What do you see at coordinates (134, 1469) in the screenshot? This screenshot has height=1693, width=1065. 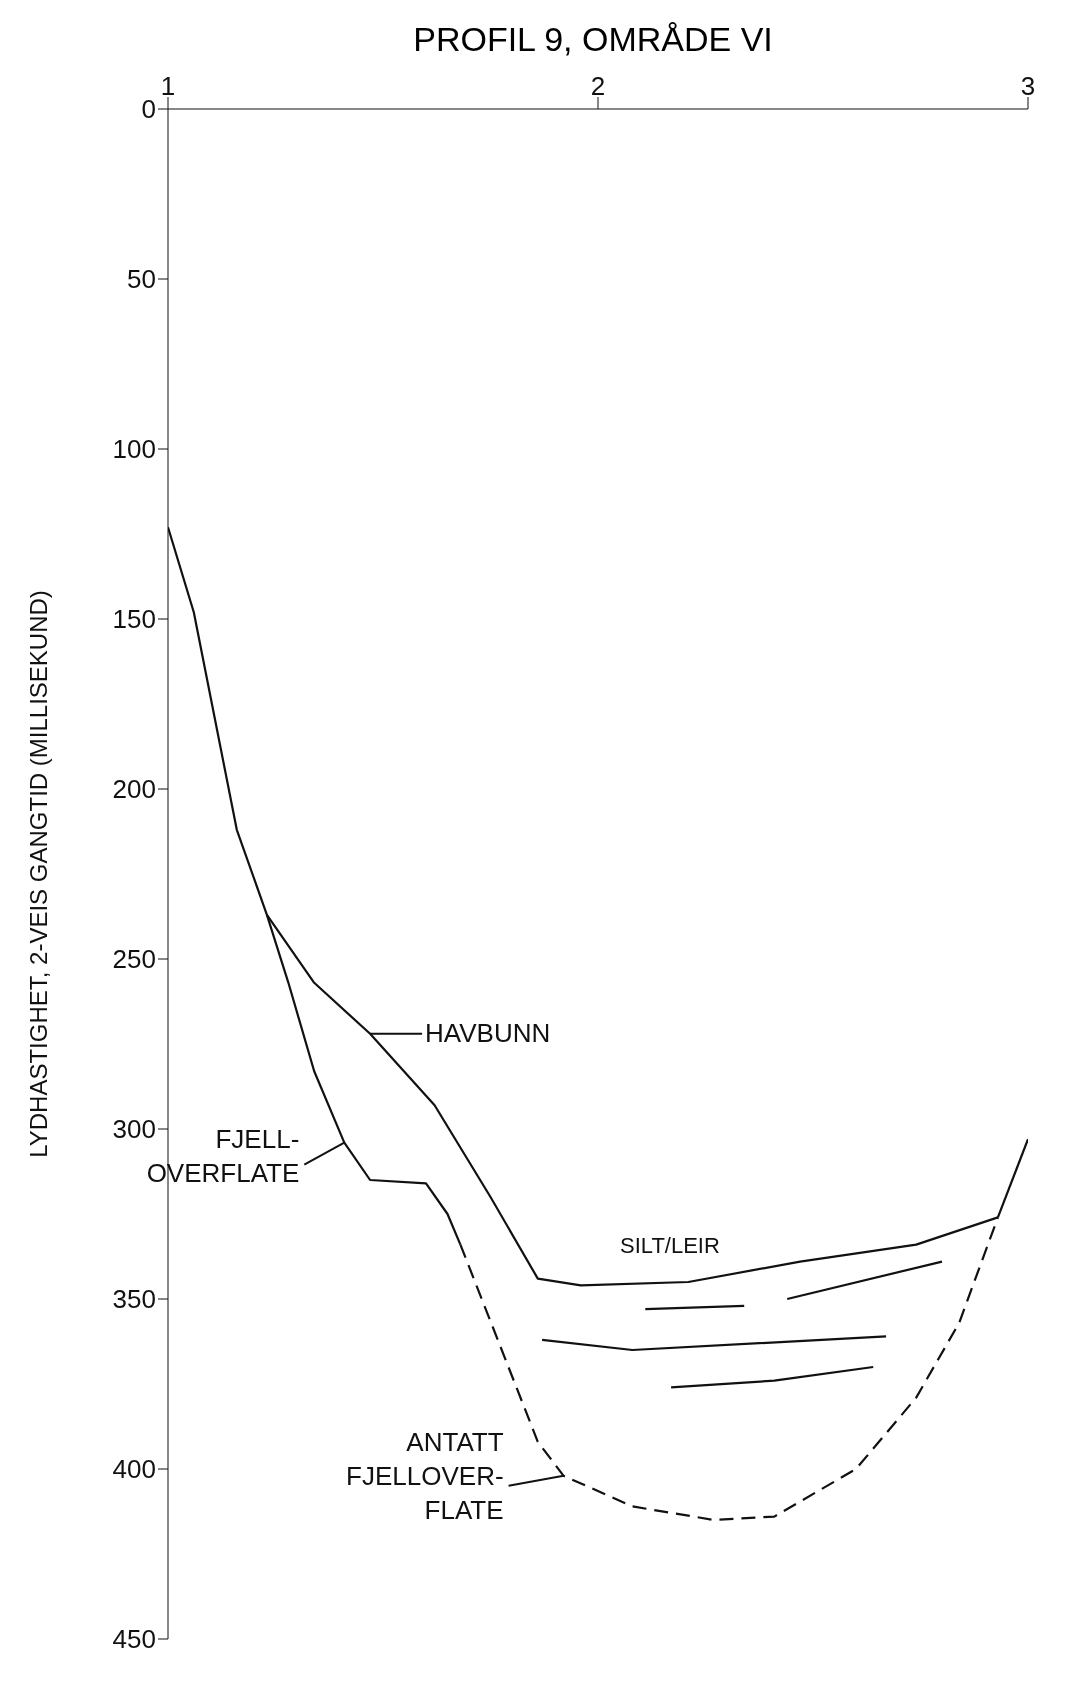 I see `y-tick-label: 400` at bounding box center [134, 1469].